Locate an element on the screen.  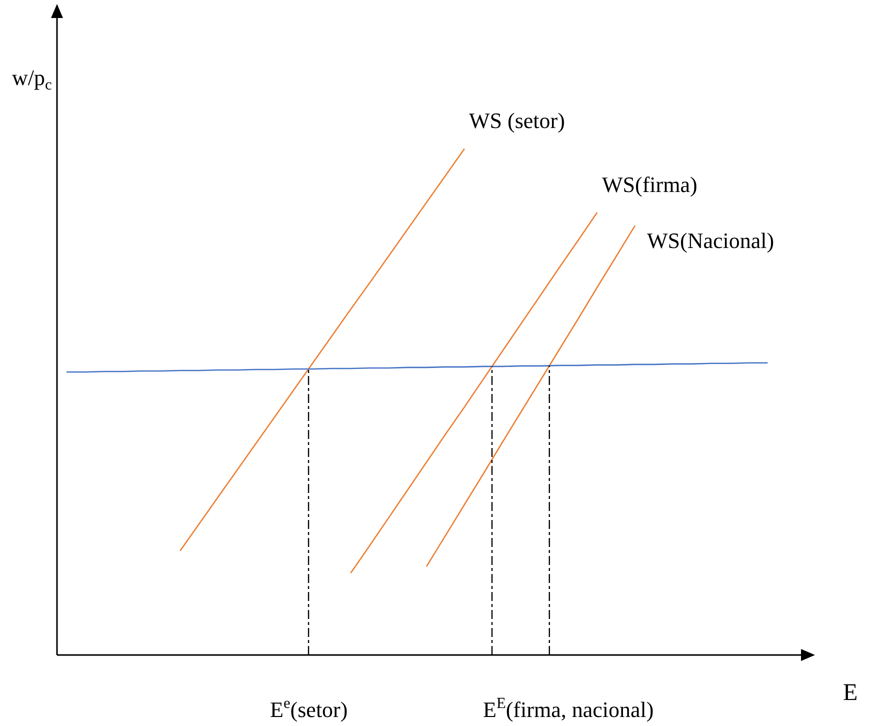
y-axis-title: w/p$_{c}$ is located at coordinates (32, 79).